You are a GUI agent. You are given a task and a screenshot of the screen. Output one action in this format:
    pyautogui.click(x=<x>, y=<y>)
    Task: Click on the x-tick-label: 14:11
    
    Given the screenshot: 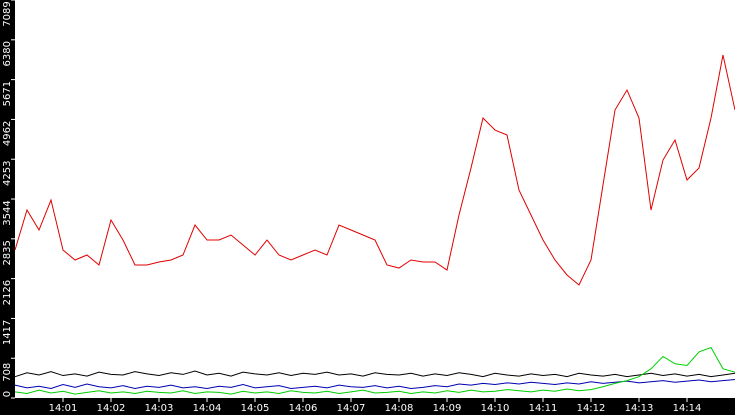 What is the action you would take?
    pyautogui.click(x=543, y=408)
    